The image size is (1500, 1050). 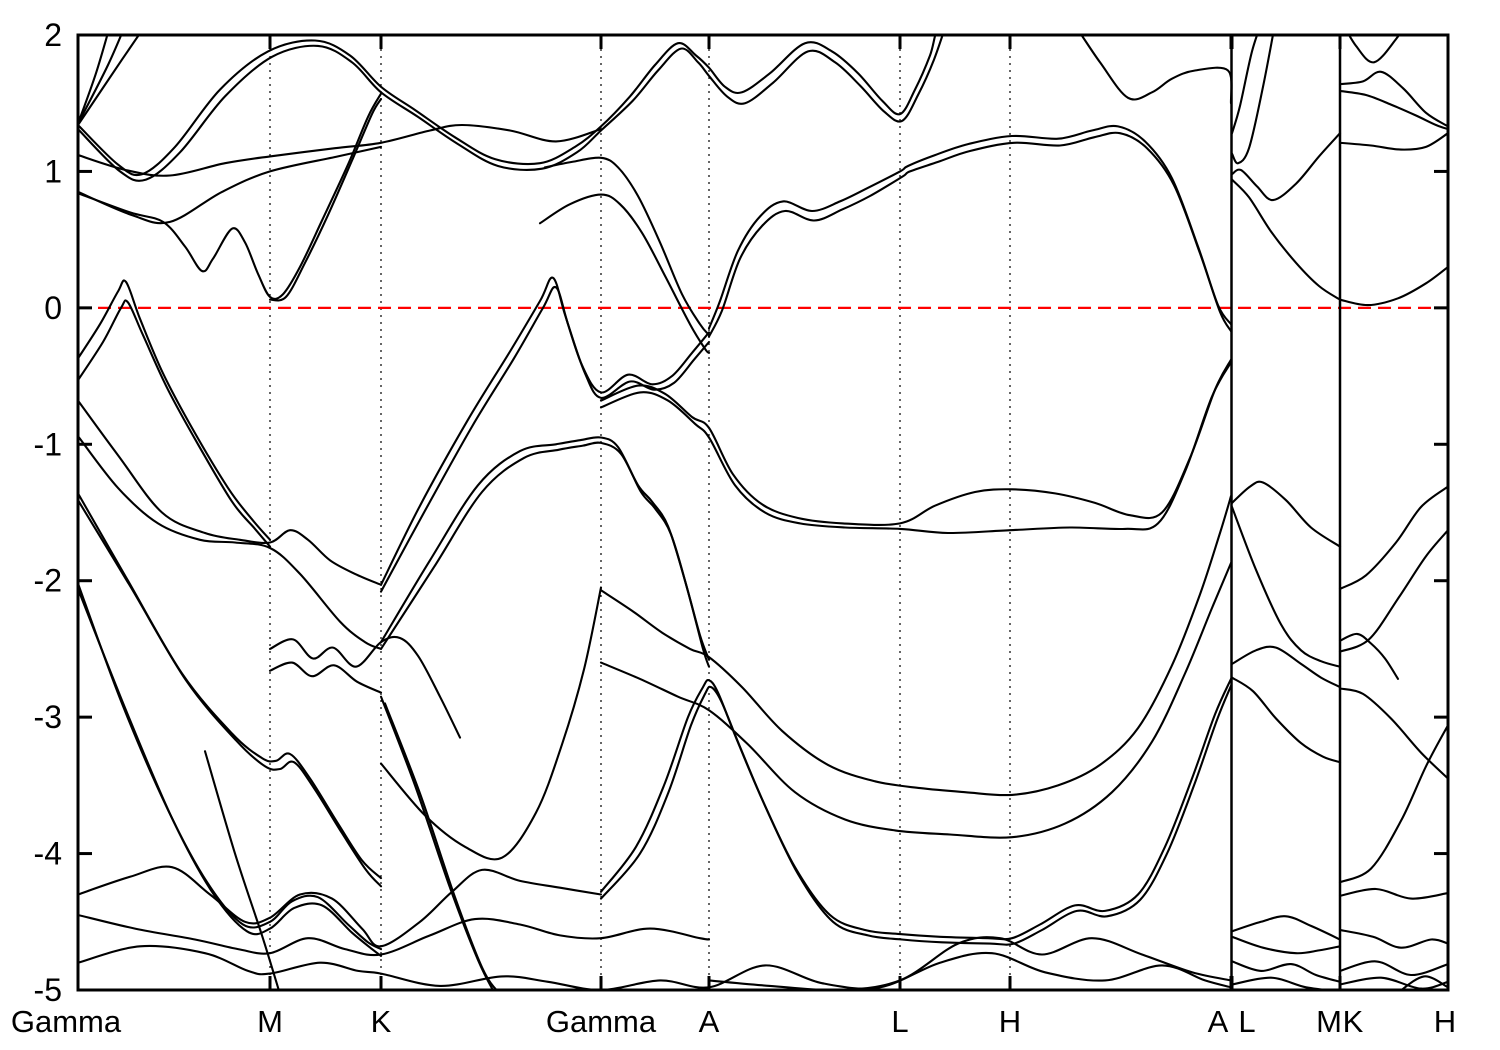 What do you see at coordinates (53, 171) in the screenshot?
I see `y-axis-label: 1` at bounding box center [53, 171].